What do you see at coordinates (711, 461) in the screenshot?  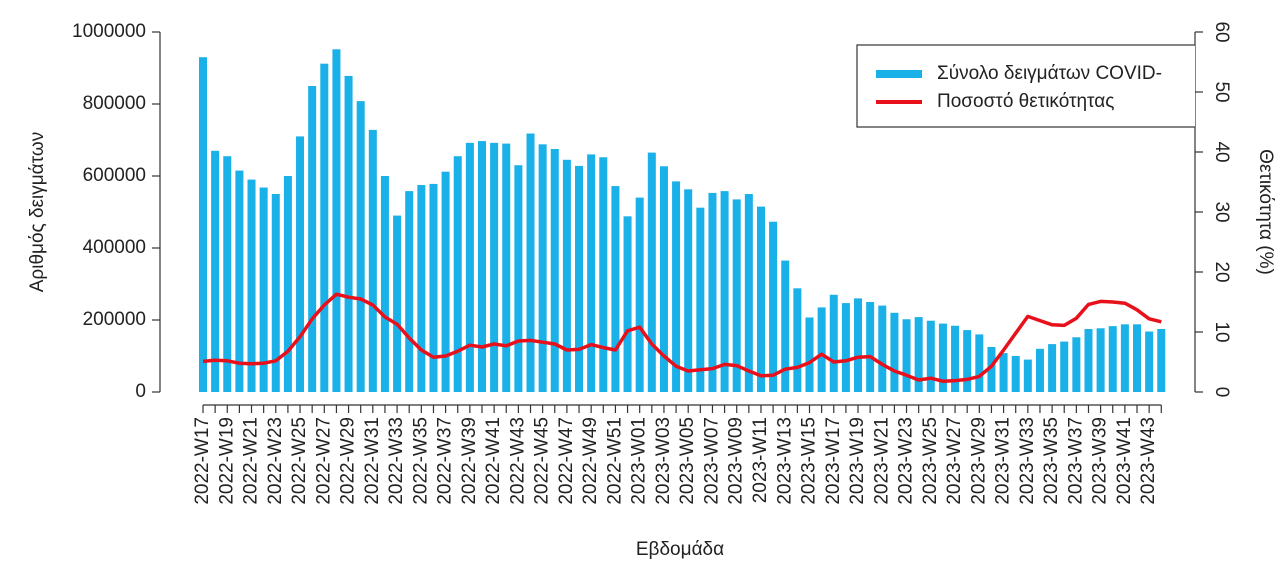 I see `x-tick-label: 2023-W07` at bounding box center [711, 461].